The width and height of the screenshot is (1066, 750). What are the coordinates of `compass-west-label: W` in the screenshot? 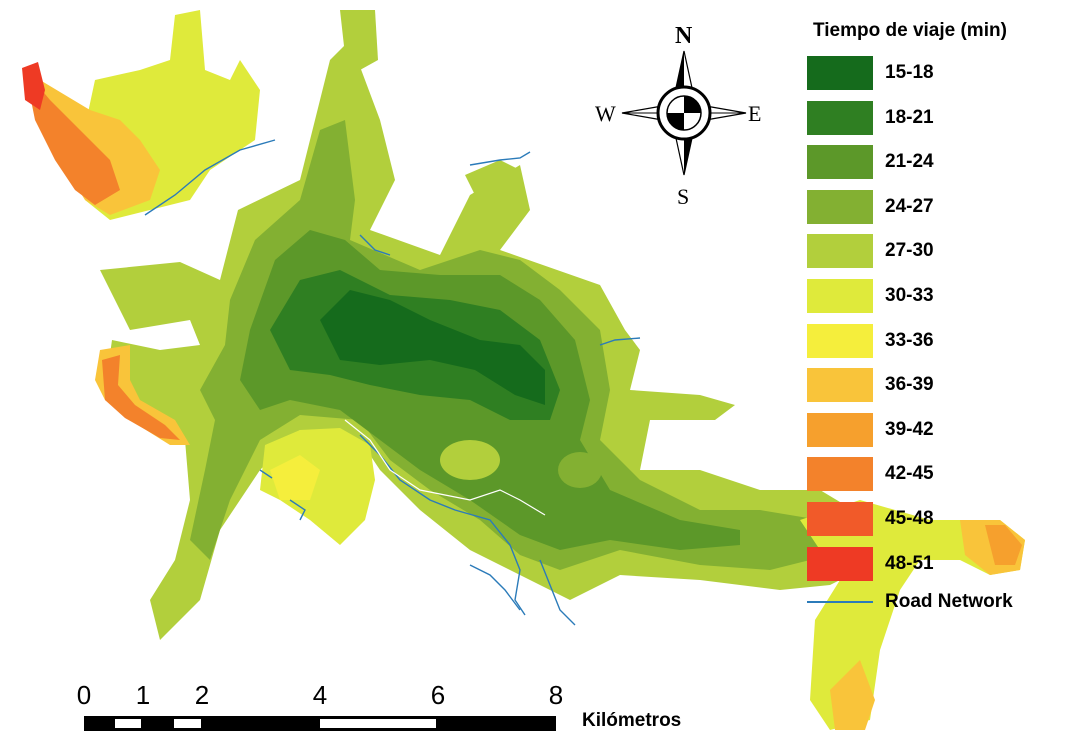 It's located at (605, 113).